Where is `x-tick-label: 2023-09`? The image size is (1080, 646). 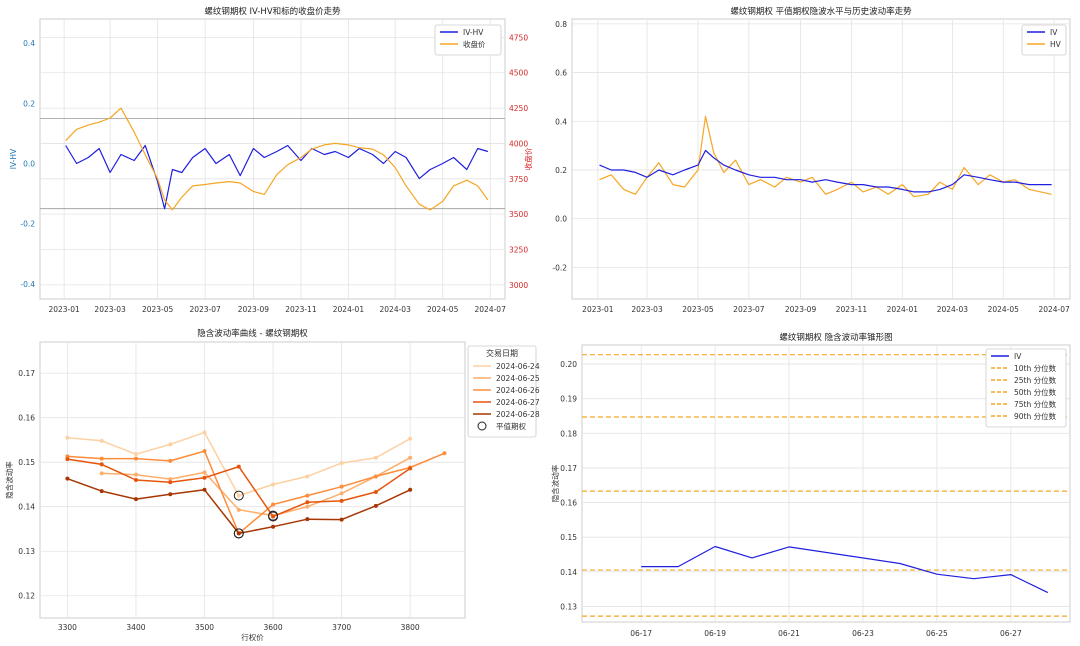 x-tick-label: 2023-09 is located at coordinates (254, 309).